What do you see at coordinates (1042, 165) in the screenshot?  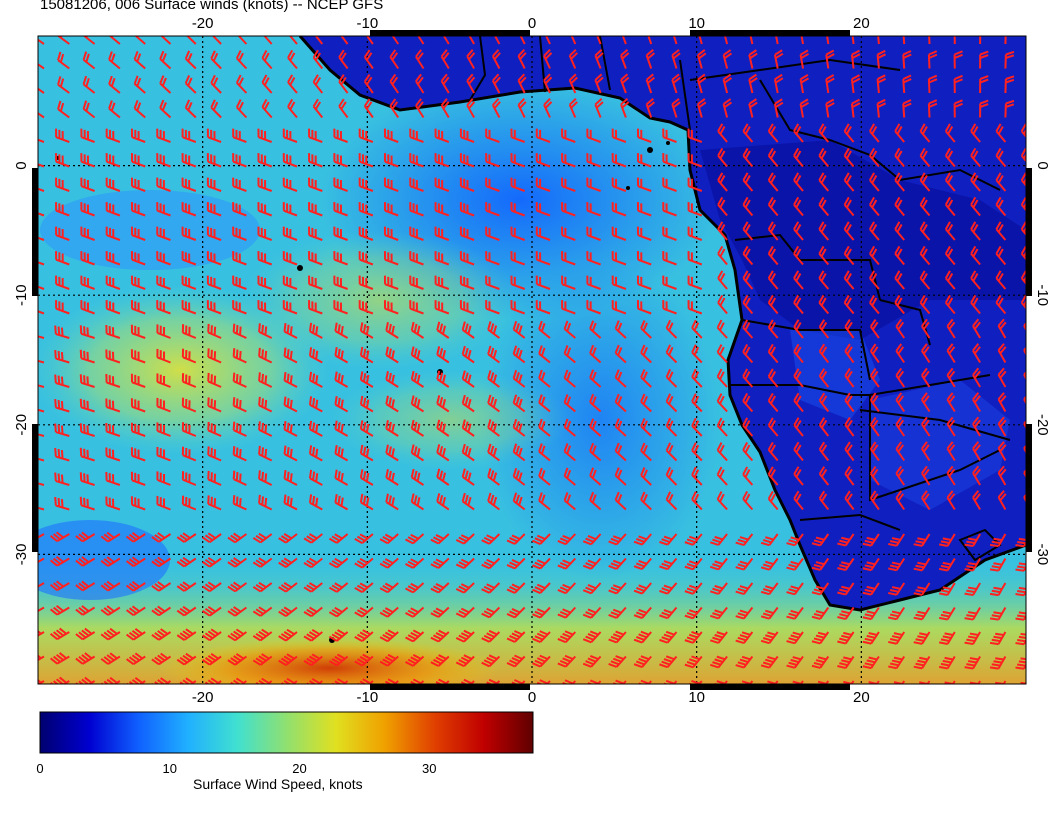 I see `tick-label: 0` at bounding box center [1042, 165].